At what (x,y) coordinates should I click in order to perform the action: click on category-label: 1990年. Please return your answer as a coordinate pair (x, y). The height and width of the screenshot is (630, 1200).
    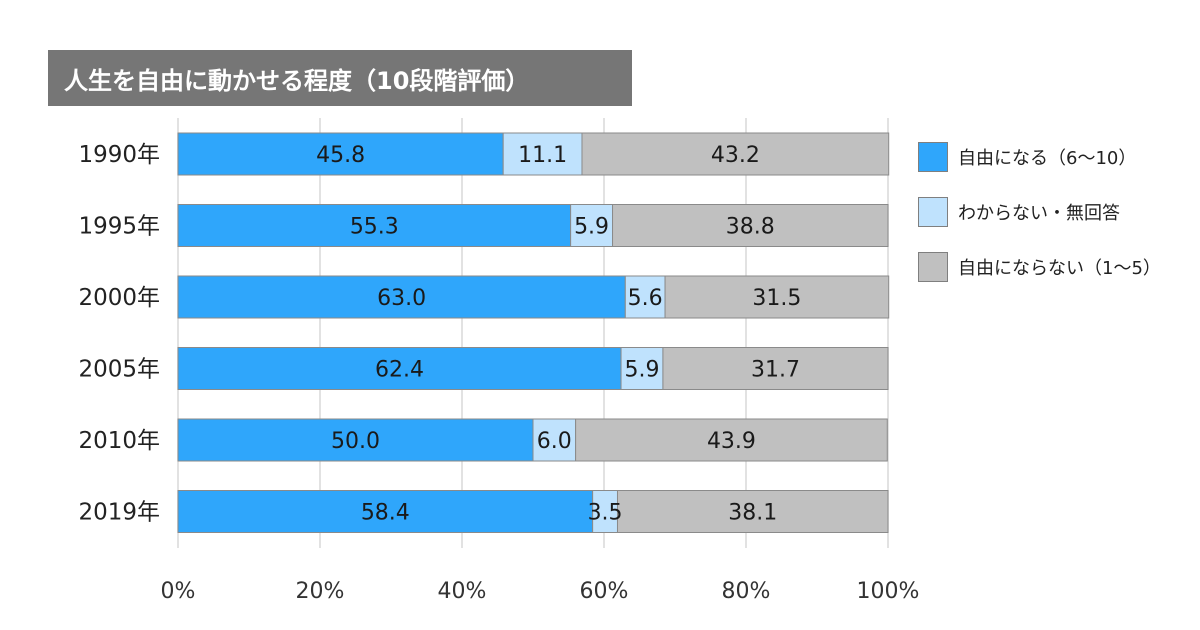
    Looking at the image, I should click on (119, 155).